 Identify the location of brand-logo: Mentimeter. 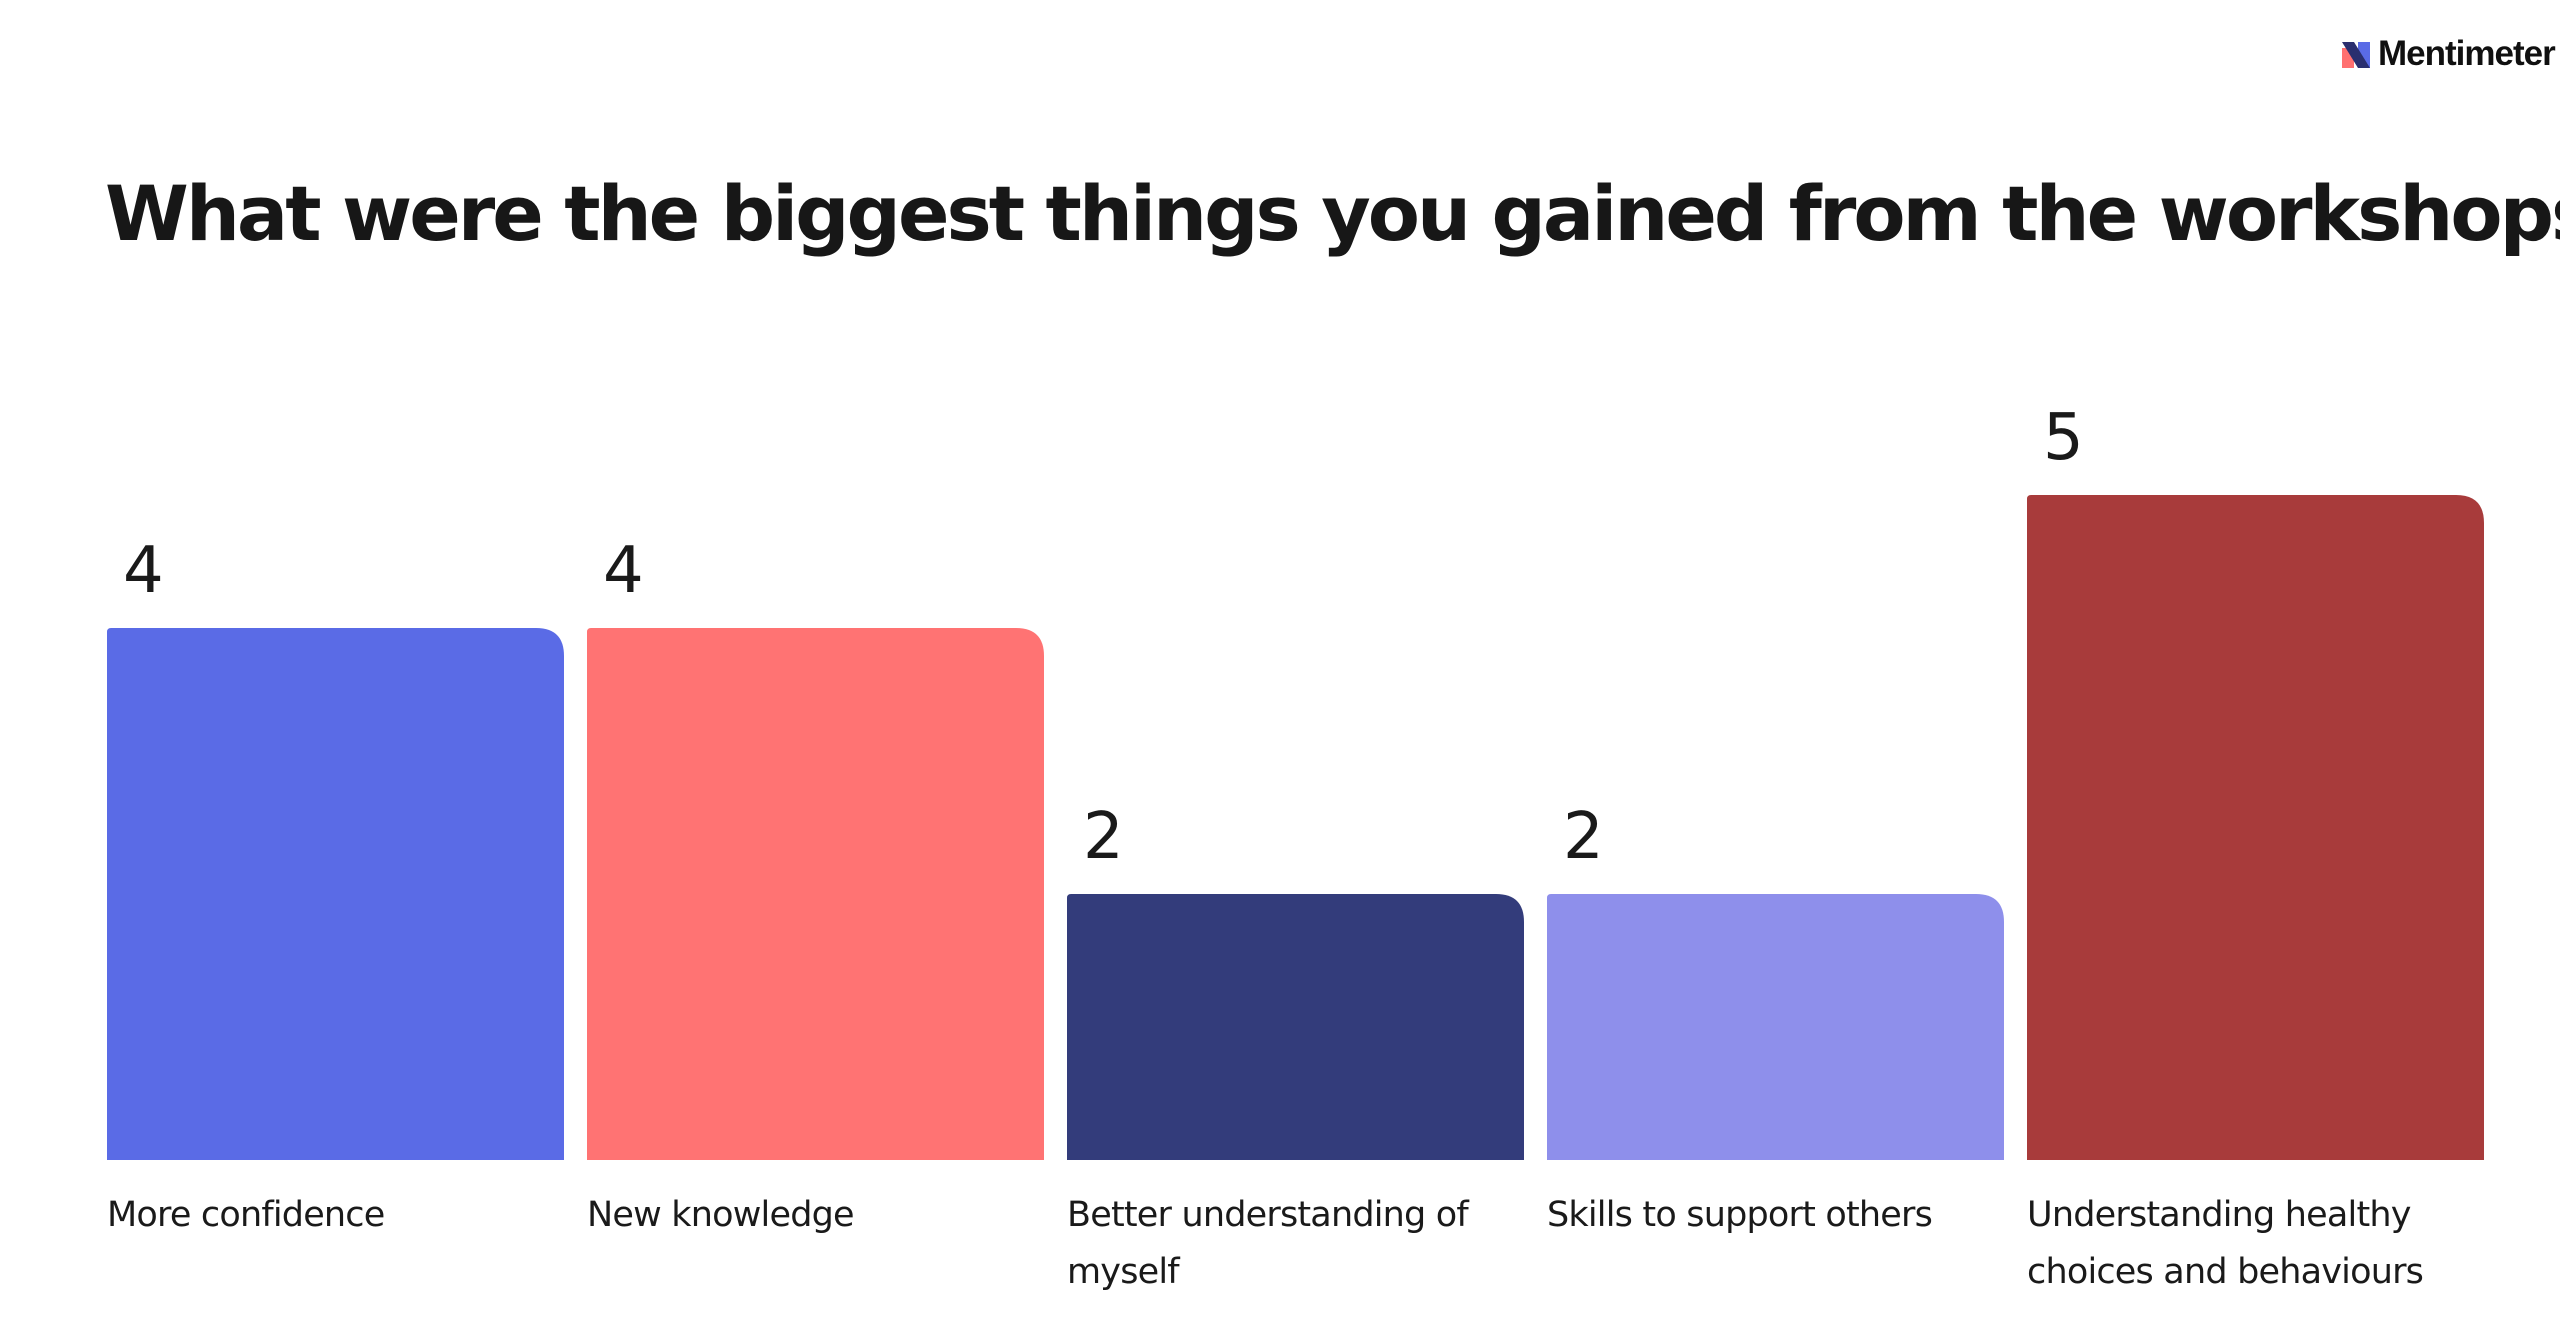
(2449, 54).